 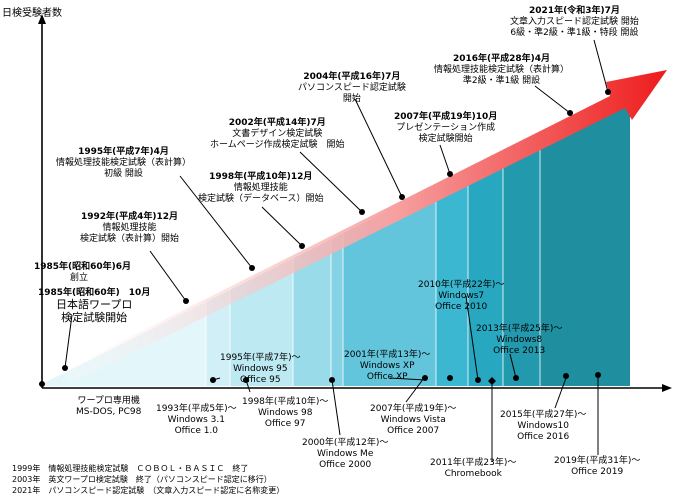 I want to click on exam-event-2004: 2004年(平成16年)7月 パソコンスピード認定試験 開始, so click(x=352, y=88).